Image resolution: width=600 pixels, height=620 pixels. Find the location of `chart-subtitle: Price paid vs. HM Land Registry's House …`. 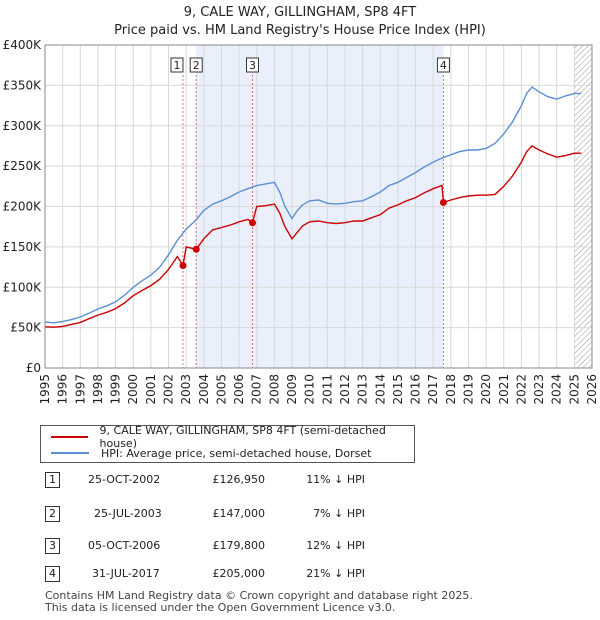

chart-subtitle: Price paid vs. HM Land Registry's House … is located at coordinates (300, 30).